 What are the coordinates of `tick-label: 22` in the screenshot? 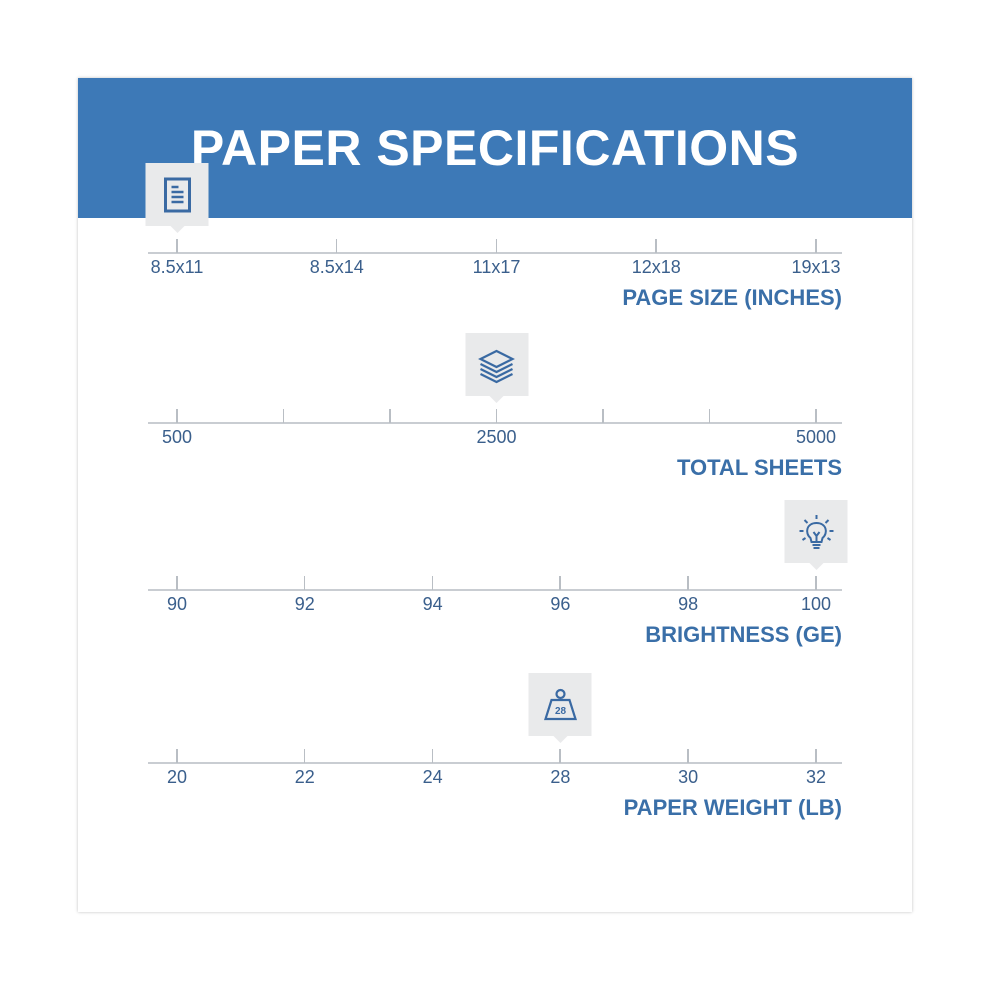 It's located at (304, 777).